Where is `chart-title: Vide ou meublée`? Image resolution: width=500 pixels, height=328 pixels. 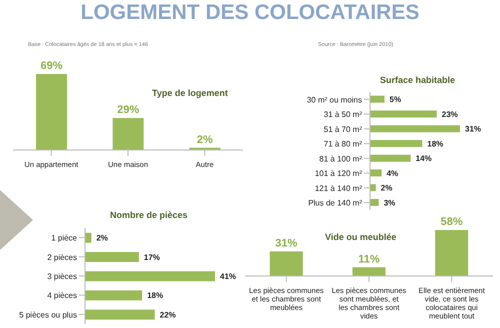 chart-title: Vide ou meublée is located at coordinates (360, 237).